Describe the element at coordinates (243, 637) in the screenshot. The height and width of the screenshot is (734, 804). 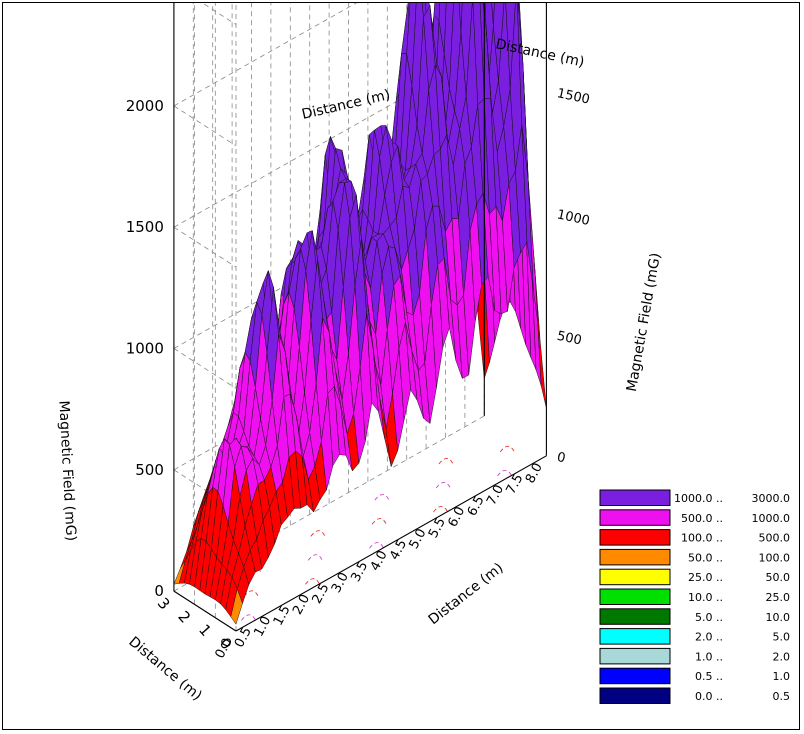
I see `x-tick-label-bottom: 0.5` at that location.